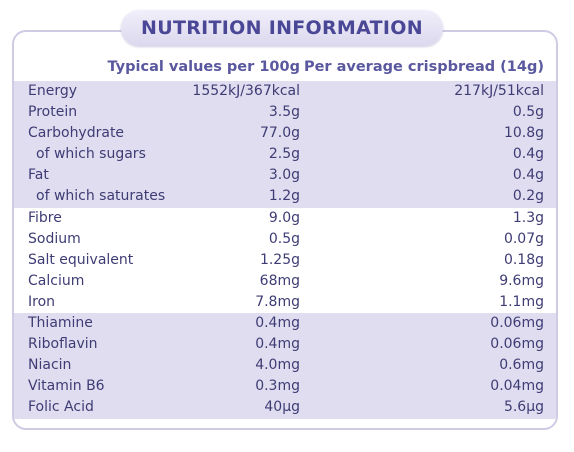 Image resolution: width=574 pixels, height=452 pixels. I want to click on table-row: Carbohydrate 77.0g 10.8g, so click(285, 133).